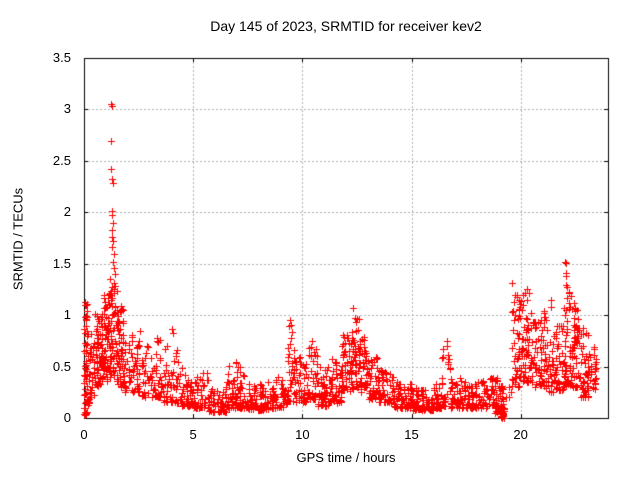 This screenshot has height=480, width=640. Describe the element at coordinates (67, 212) in the screenshot. I see `y-tick-label: 2` at that location.